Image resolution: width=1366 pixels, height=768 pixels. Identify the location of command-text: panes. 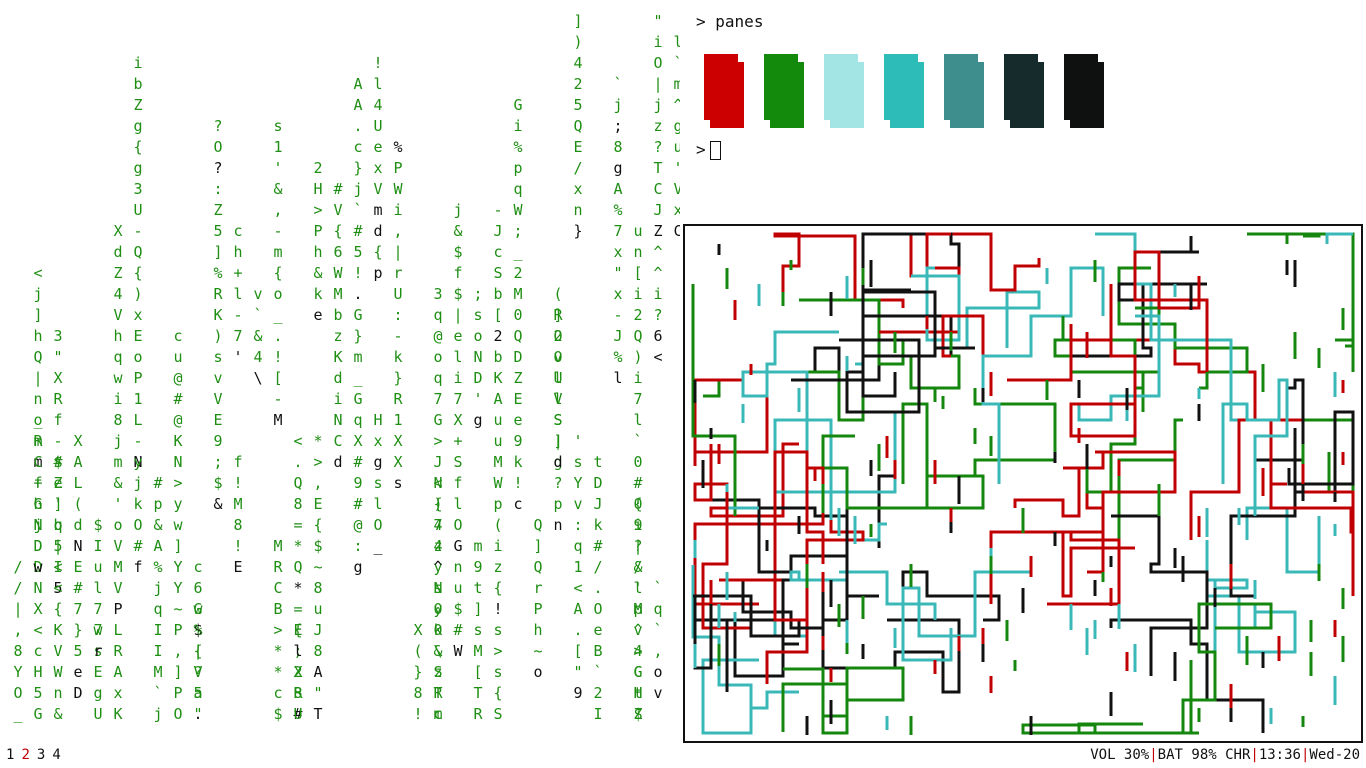
(739, 21).